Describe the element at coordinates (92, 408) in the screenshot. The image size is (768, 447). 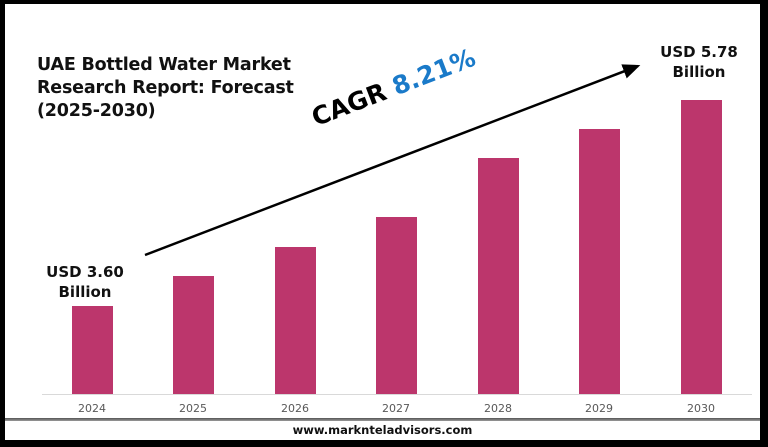
I see `x-tick-label: 2024` at that location.